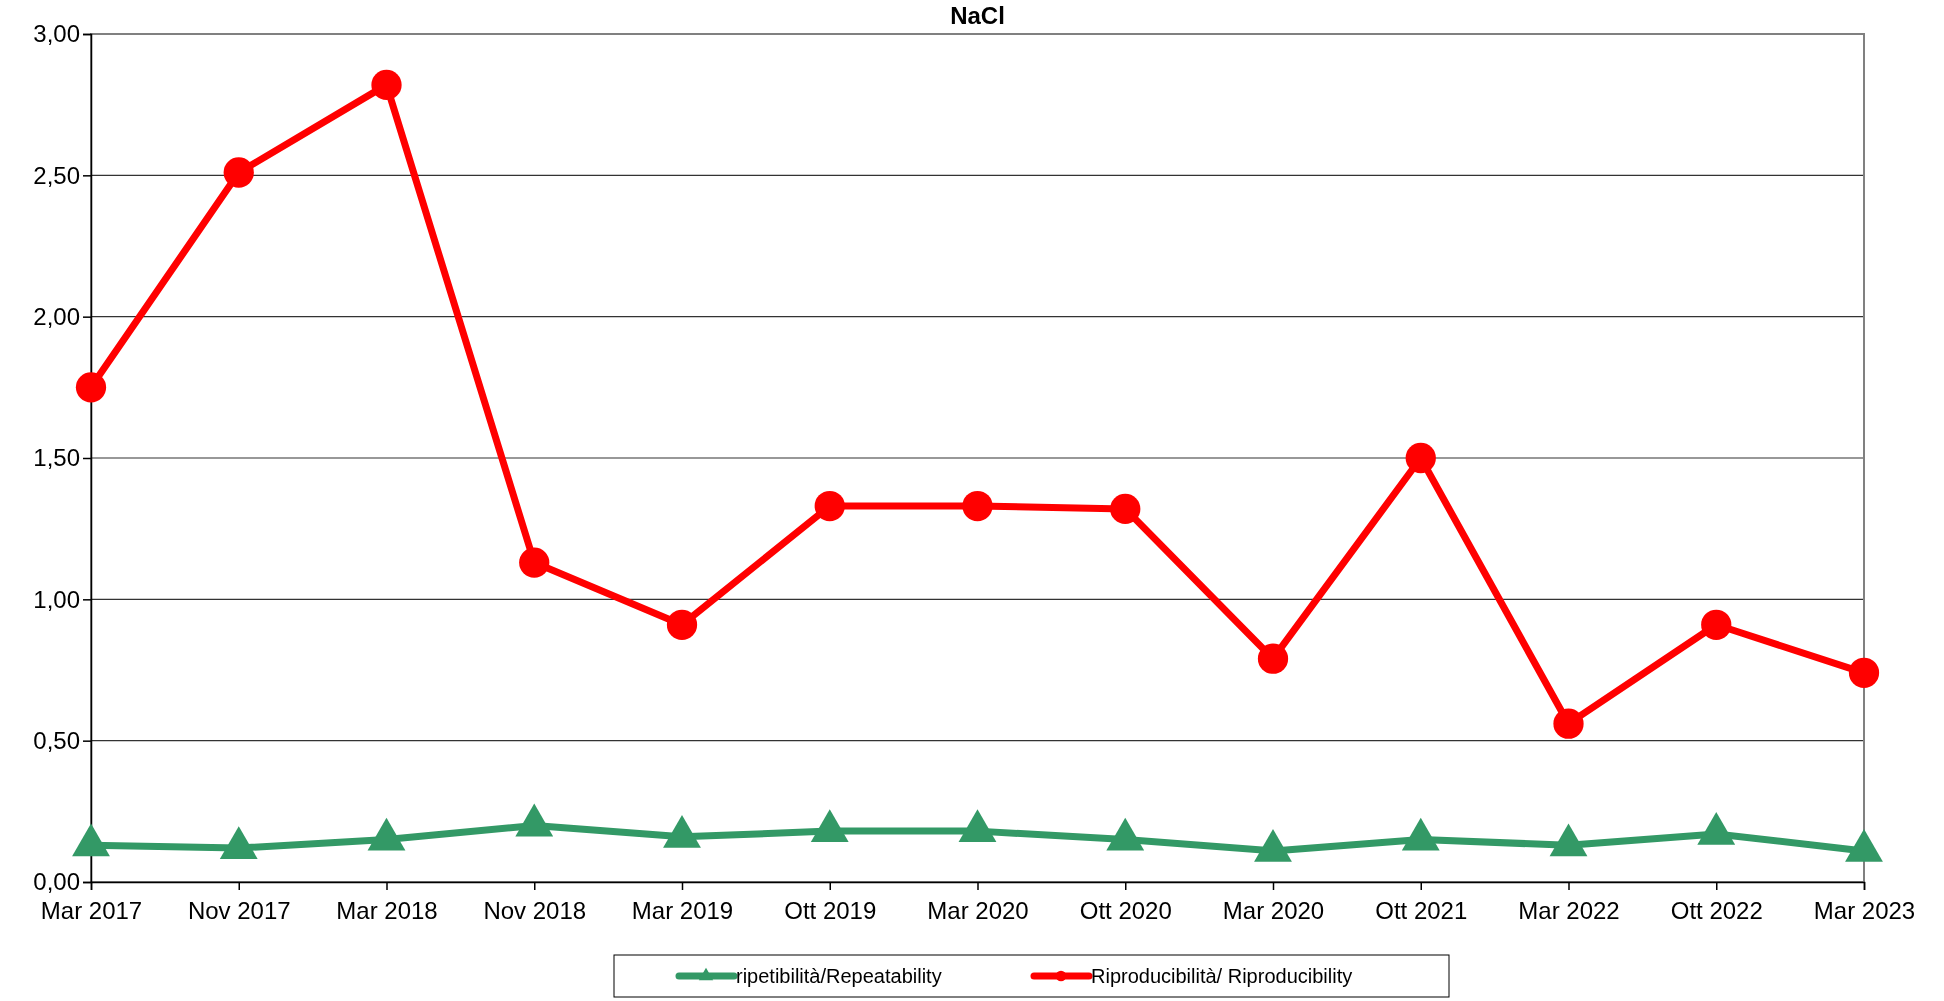 Image resolution: width=1944 pixels, height=1001 pixels. I want to click on y-tick-label: 0,00, so click(56, 882).